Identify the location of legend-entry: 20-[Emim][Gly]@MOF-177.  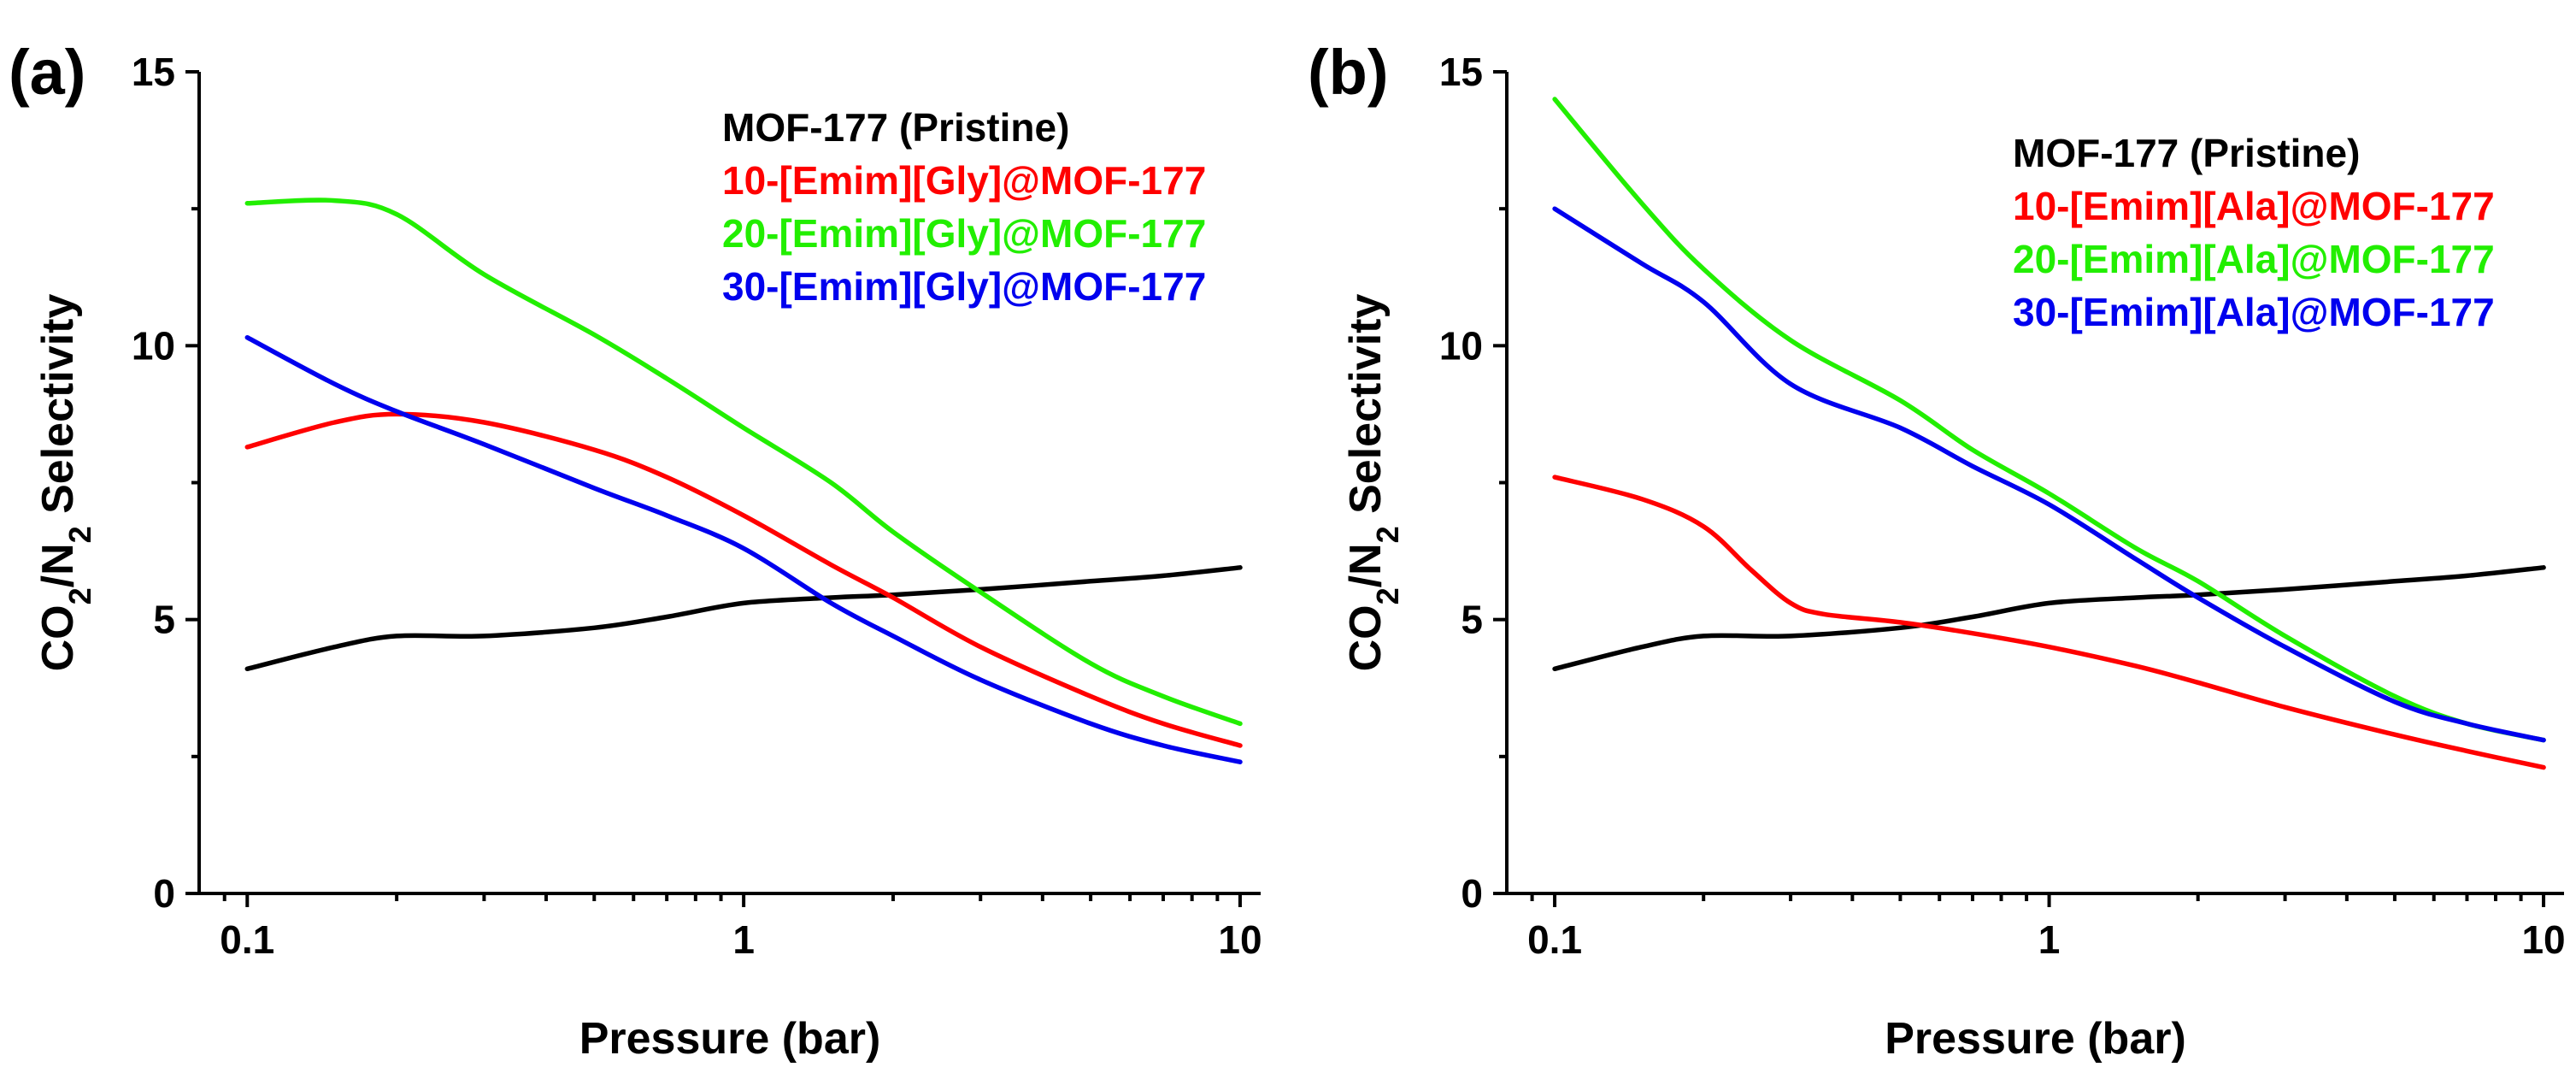
(964, 233).